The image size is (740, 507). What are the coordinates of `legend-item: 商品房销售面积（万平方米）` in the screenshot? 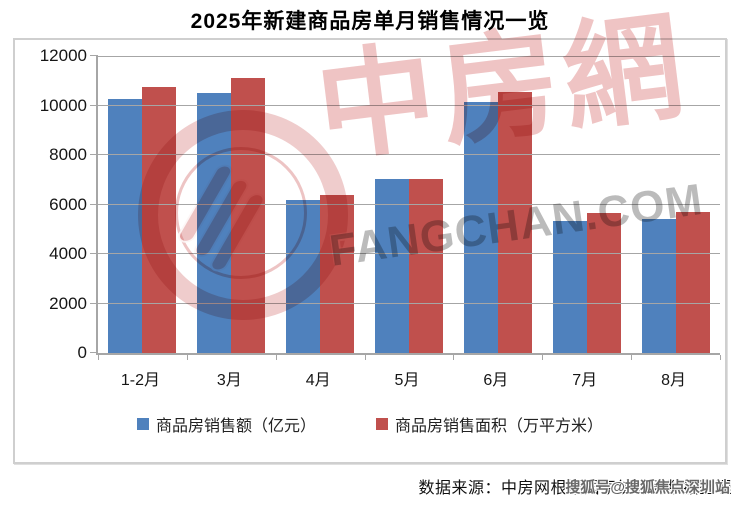 It's located at (489, 424).